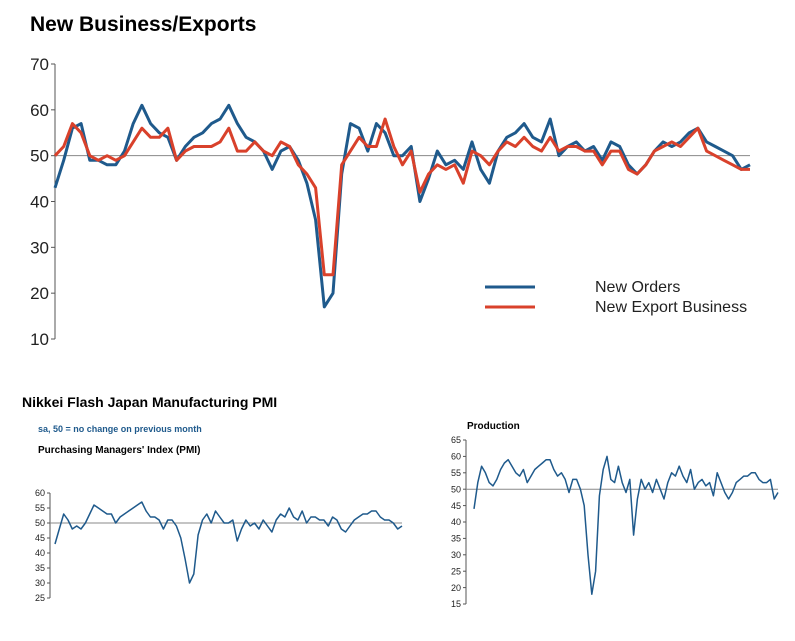 This screenshot has width=795, height=641. I want to click on y-tick-label: 65, so click(456, 440).